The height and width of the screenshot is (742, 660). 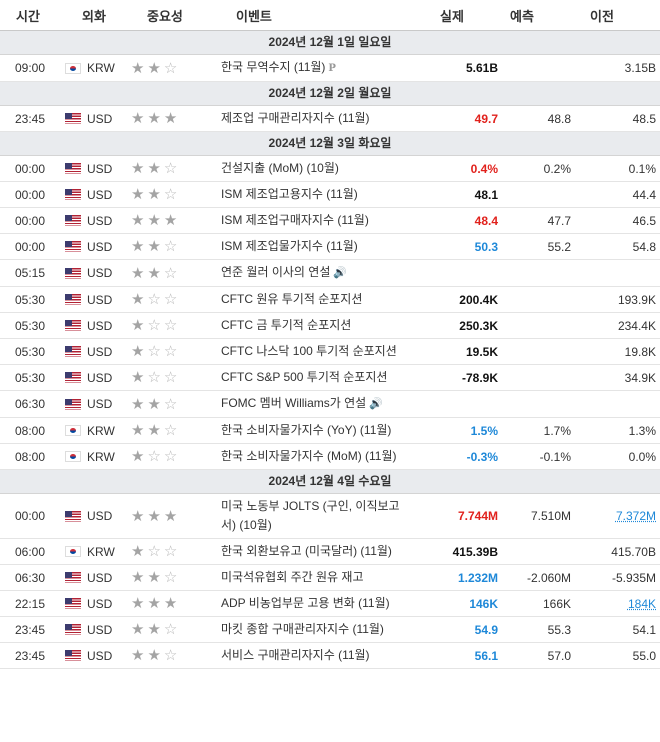 What do you see at coordinates (306, 430) in the screenshot?
I see `event-name-link: 한국 소비자물가지수 (YoY) (11월)` at bounding box center [306, 430].